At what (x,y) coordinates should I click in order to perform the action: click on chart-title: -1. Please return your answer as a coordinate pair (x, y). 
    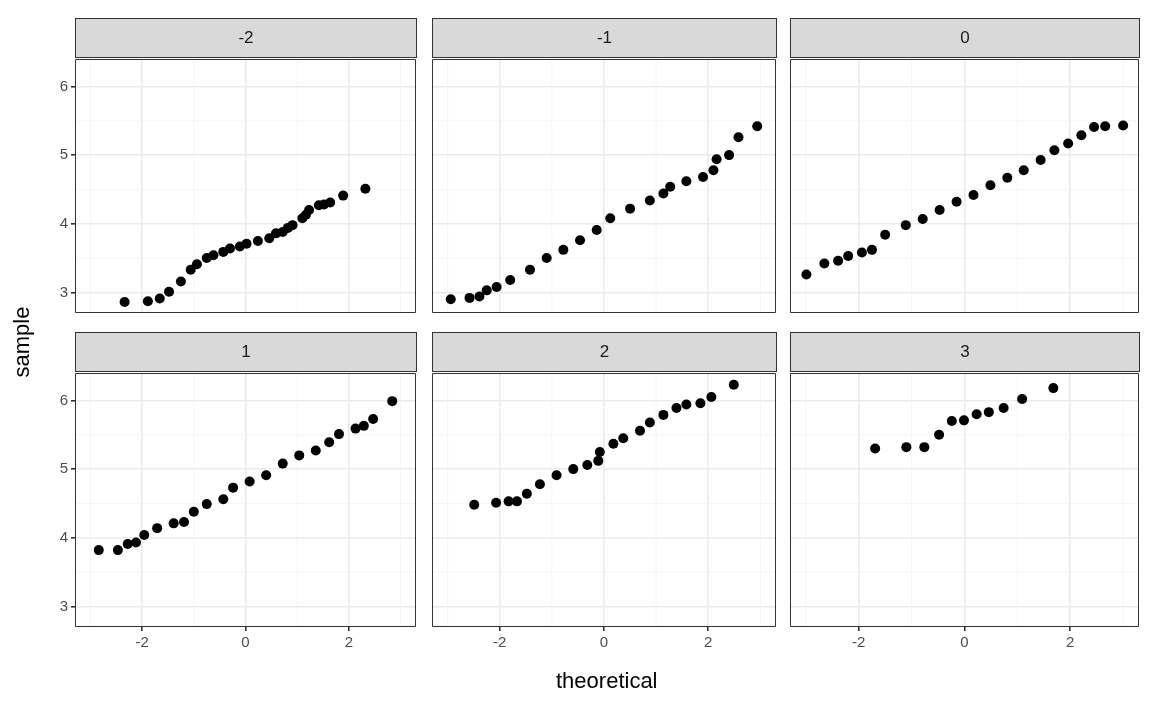
    Looking at the image, I should click on (604, 38).